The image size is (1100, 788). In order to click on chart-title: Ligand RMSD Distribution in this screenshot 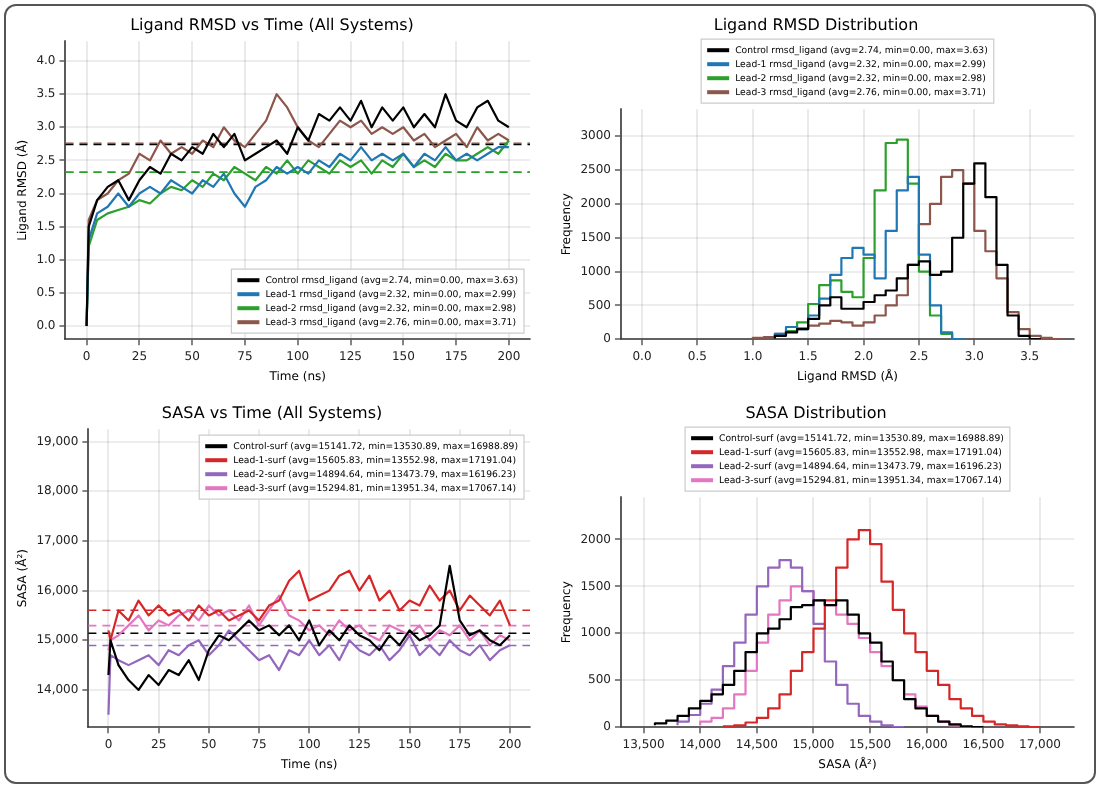, I will do `click(816, 24)`.